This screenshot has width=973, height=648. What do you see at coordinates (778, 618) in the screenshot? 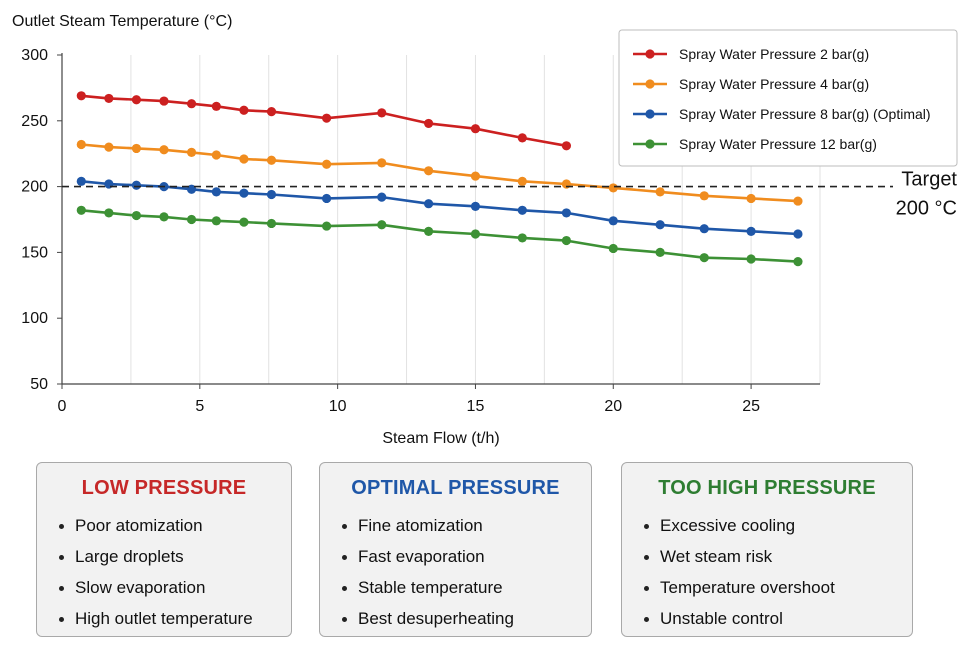
I see `list-item: Unstable control` at bounding box center [778, 618].